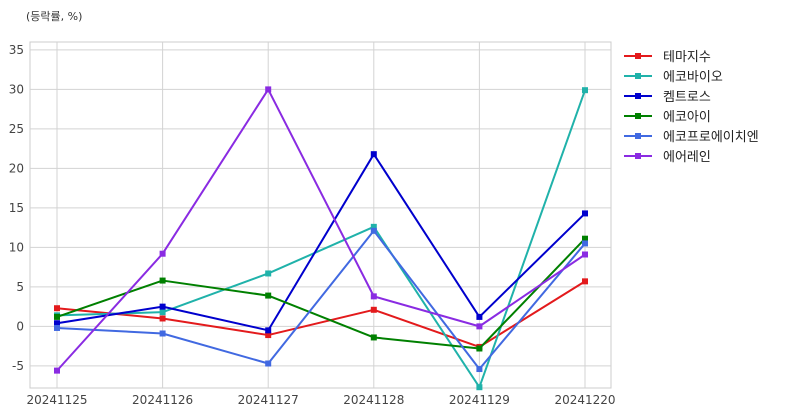 Image resolution: width=789 pixels, height=416 pixels. Describe the element at coordinates (56, 400) in the screenshot. I see `x-tick-label: 20241125` at that location.